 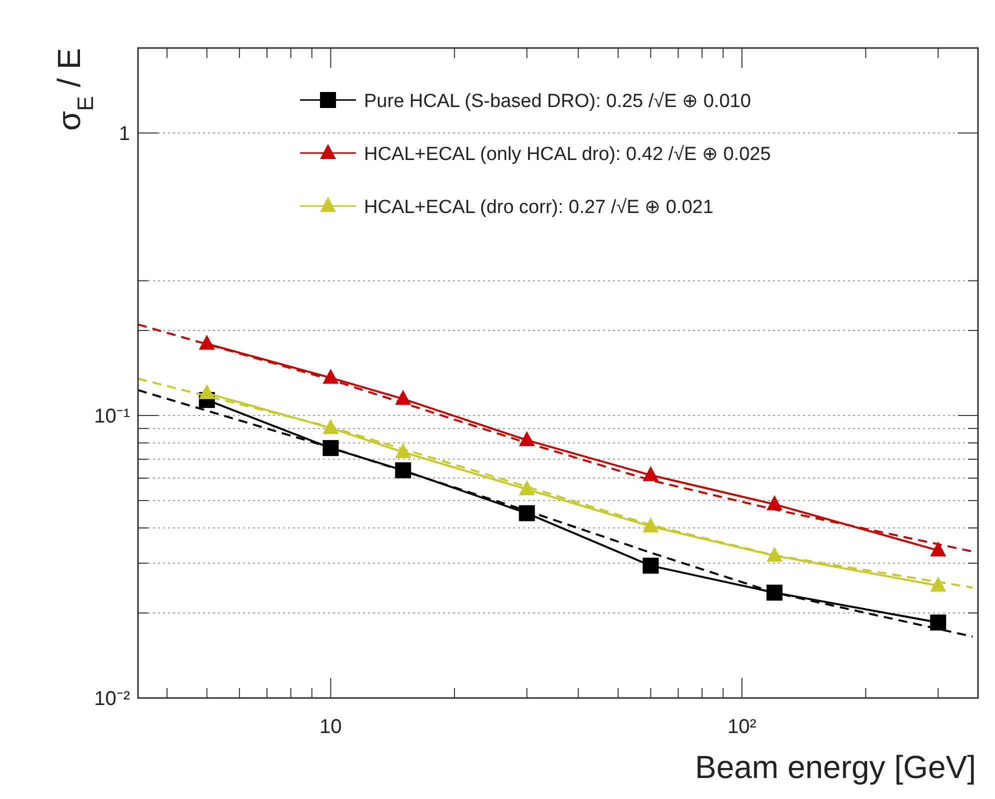 What do you see at coordinates (539, 207) in the screenshot?
I see `legend-label: HCAL+ECAL (dro corr): 0.27 /√E ⊕ 0.021` at bounding box center [539, 207].